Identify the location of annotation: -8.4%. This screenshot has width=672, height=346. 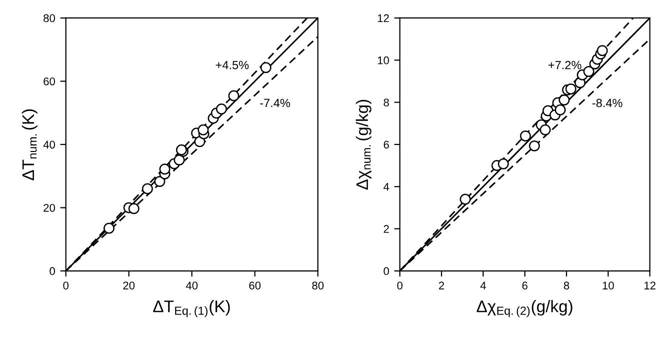
(607, 103).